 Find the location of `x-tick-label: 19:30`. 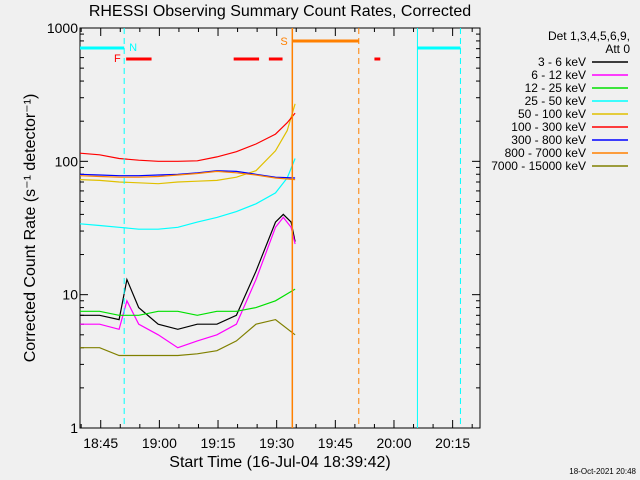

x-tick-label: 19:30 is located at coordinates (276, 443).